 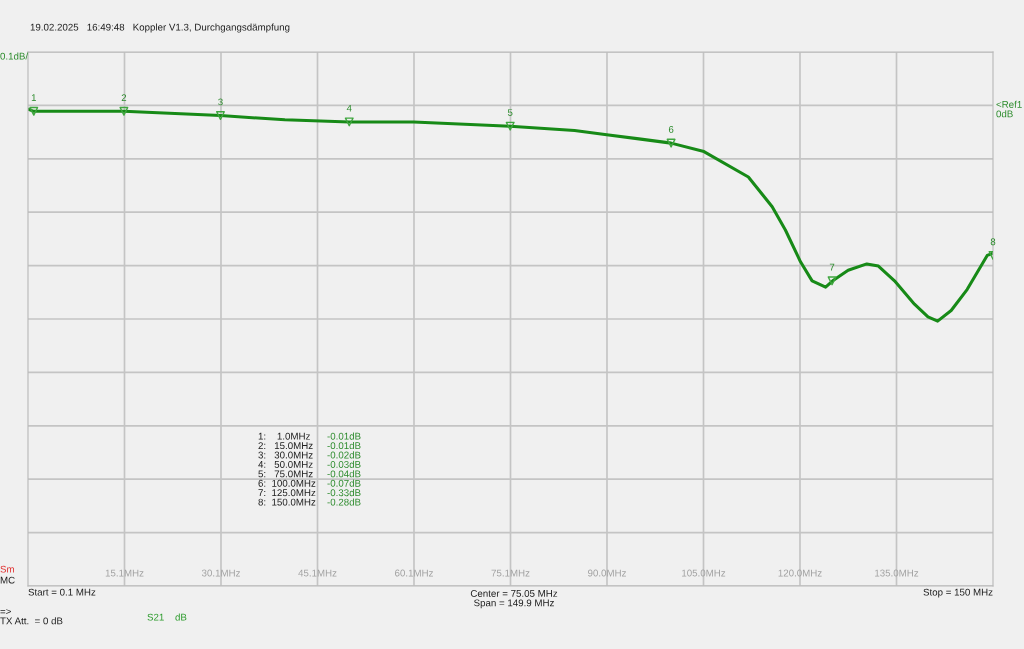 I want to click on text: dB, so click(x=181, y=617).